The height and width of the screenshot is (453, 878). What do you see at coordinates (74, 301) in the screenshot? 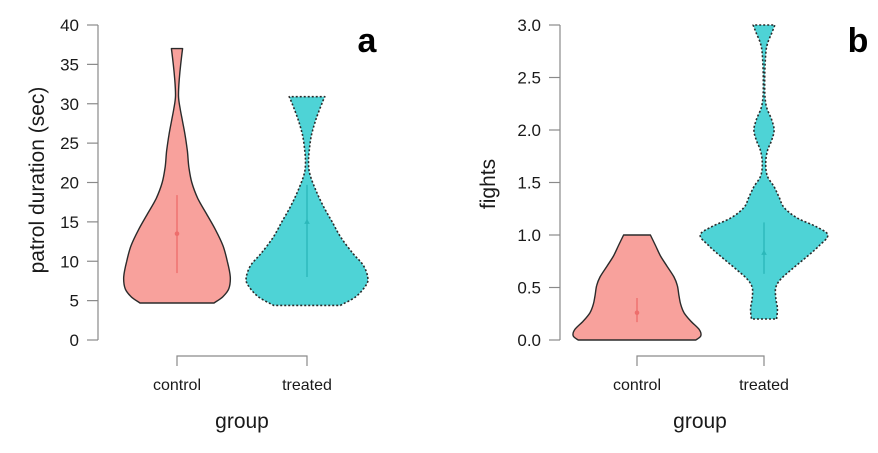
I see `y-tick-label: 5` at bounding box center [74, 301].